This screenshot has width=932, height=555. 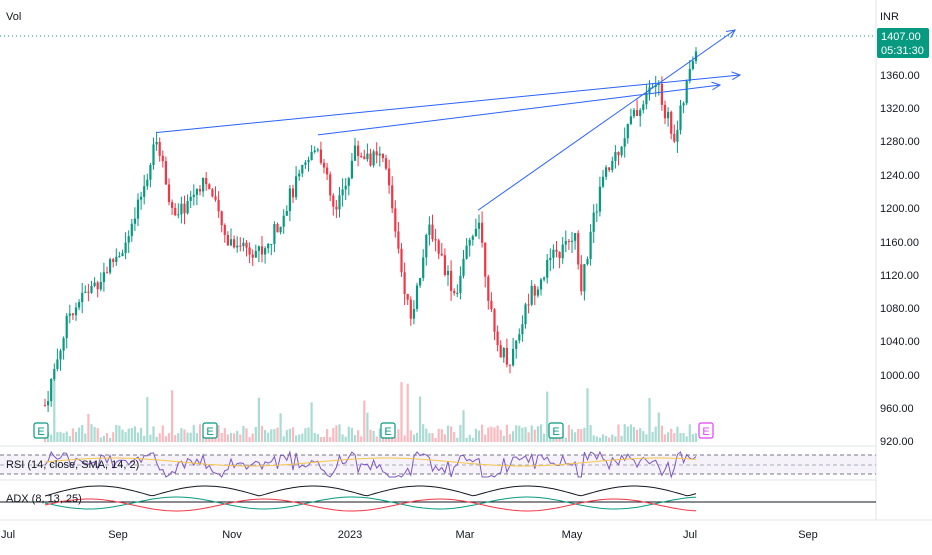 I want to click on x-tick-label: Jul, so click(x=690, y=535).